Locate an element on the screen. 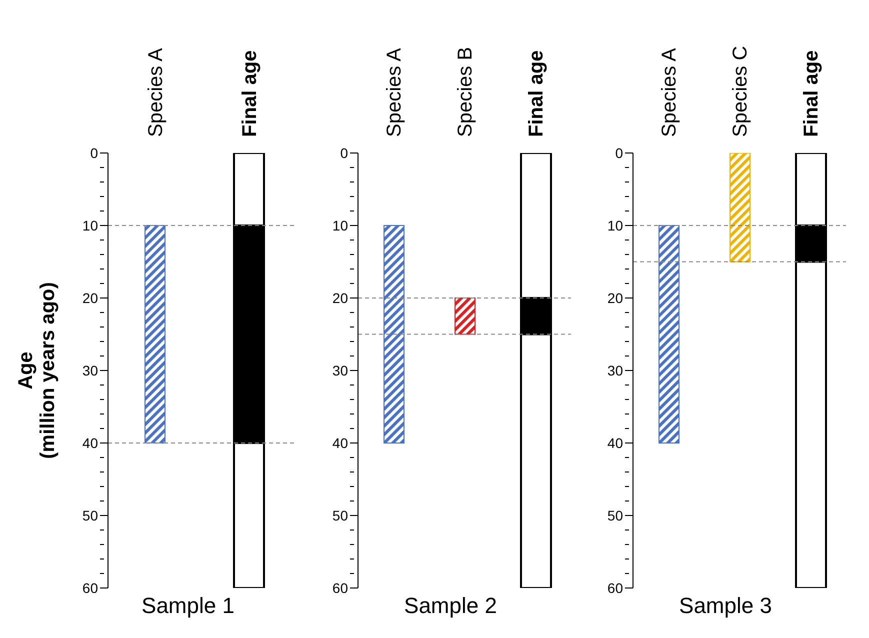 The width and height of the screenshot is (869, 638). x-tick-label: Species C is located at coordinates (741, 91).